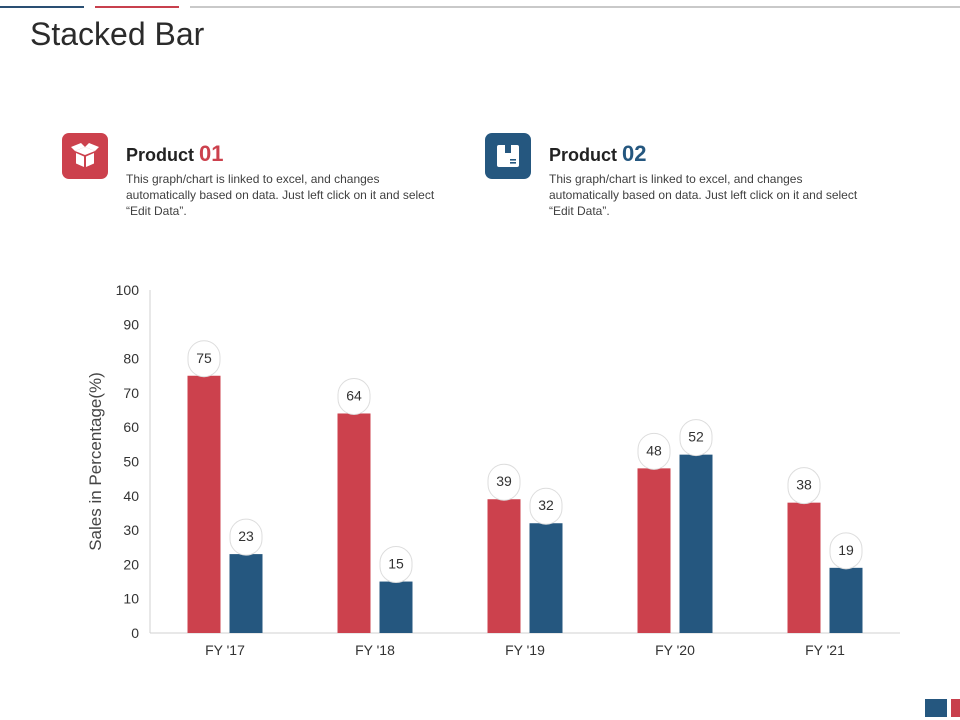 This screenshot has height=720, width=960. Describe the element at coordinates (131, 530) in the screenshot. I see `y-tick-label: 30` at that location.